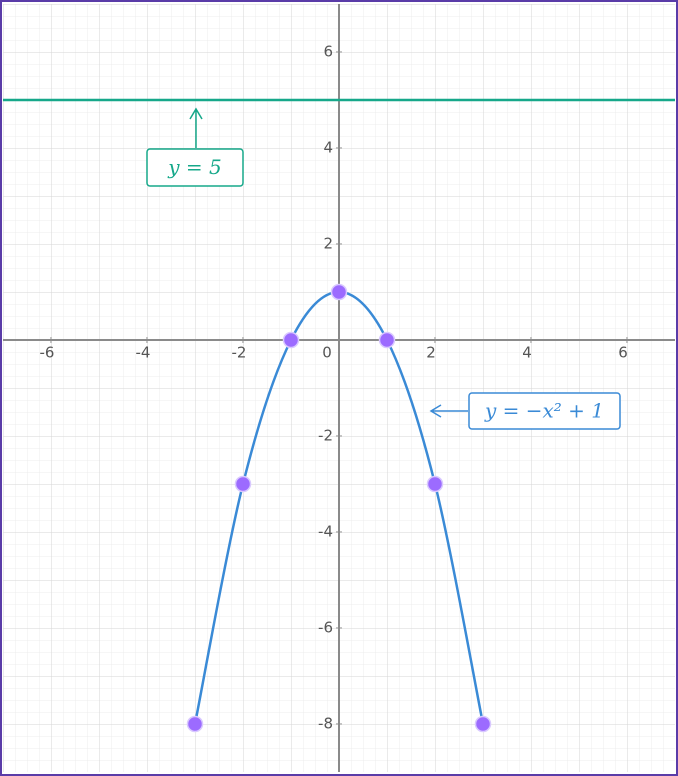 The image size is (678, 776). Describe the element at coordinates (328, 148) in the screenshot. I see `y-tick-label: 4` at that location.